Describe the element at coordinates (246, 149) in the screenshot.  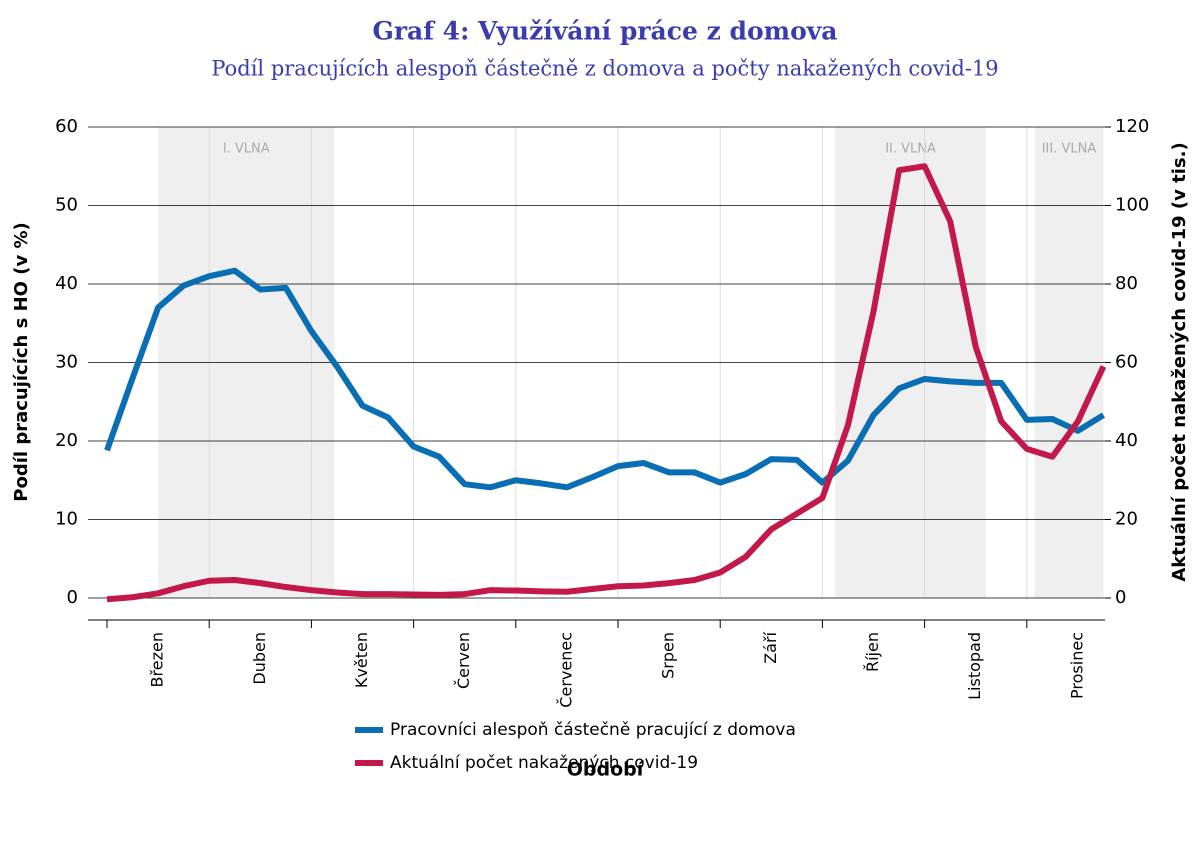
I see `wave-label: I. VLNA` at that location.